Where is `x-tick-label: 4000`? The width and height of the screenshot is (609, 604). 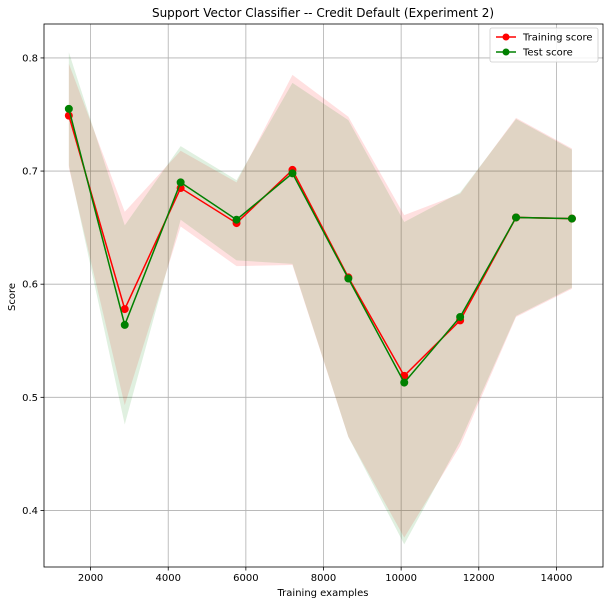
x-tick-label: 4000 is located at coordinates (167, 578).